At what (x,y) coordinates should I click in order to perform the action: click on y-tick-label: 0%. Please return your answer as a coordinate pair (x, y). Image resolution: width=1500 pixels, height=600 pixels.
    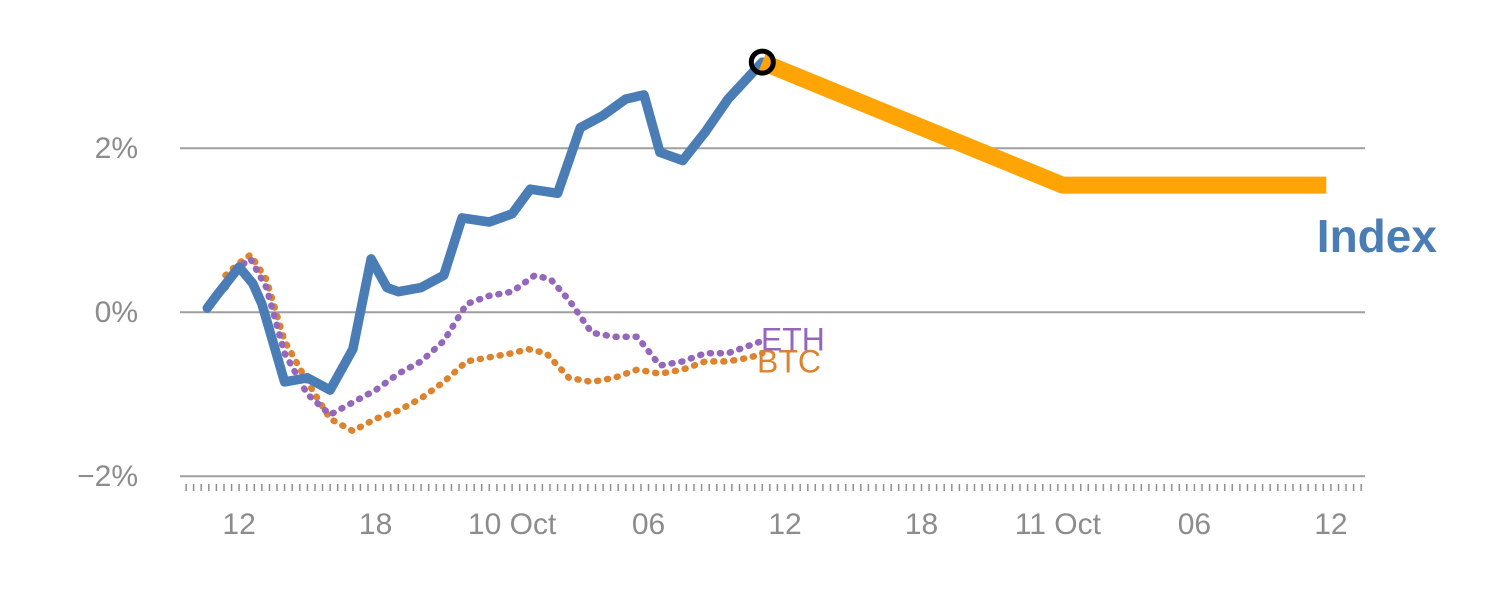
    Looking at the image, I should click on (116, 312).